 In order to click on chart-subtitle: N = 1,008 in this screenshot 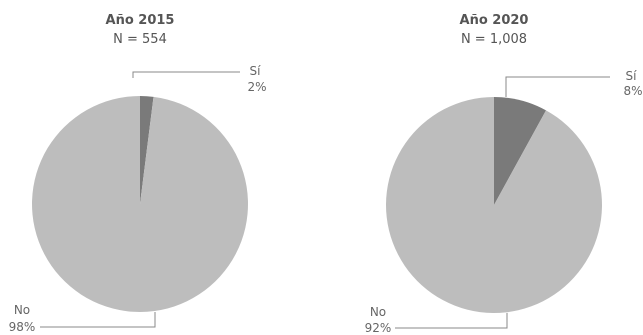, I will do `click(494, 39)`.